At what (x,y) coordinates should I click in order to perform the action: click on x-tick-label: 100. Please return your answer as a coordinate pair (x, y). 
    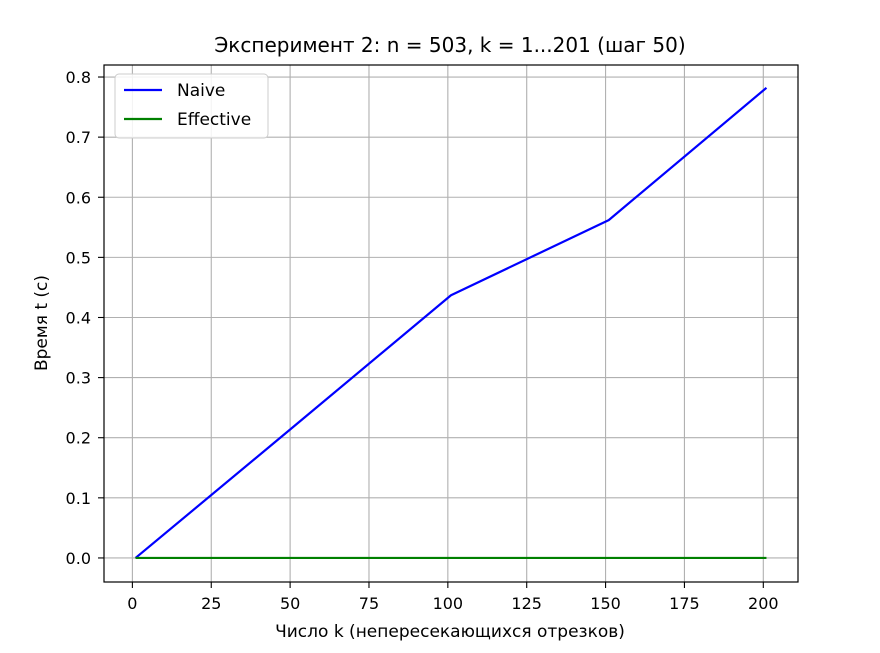
    Looking at the image, I should click on (448, 603).